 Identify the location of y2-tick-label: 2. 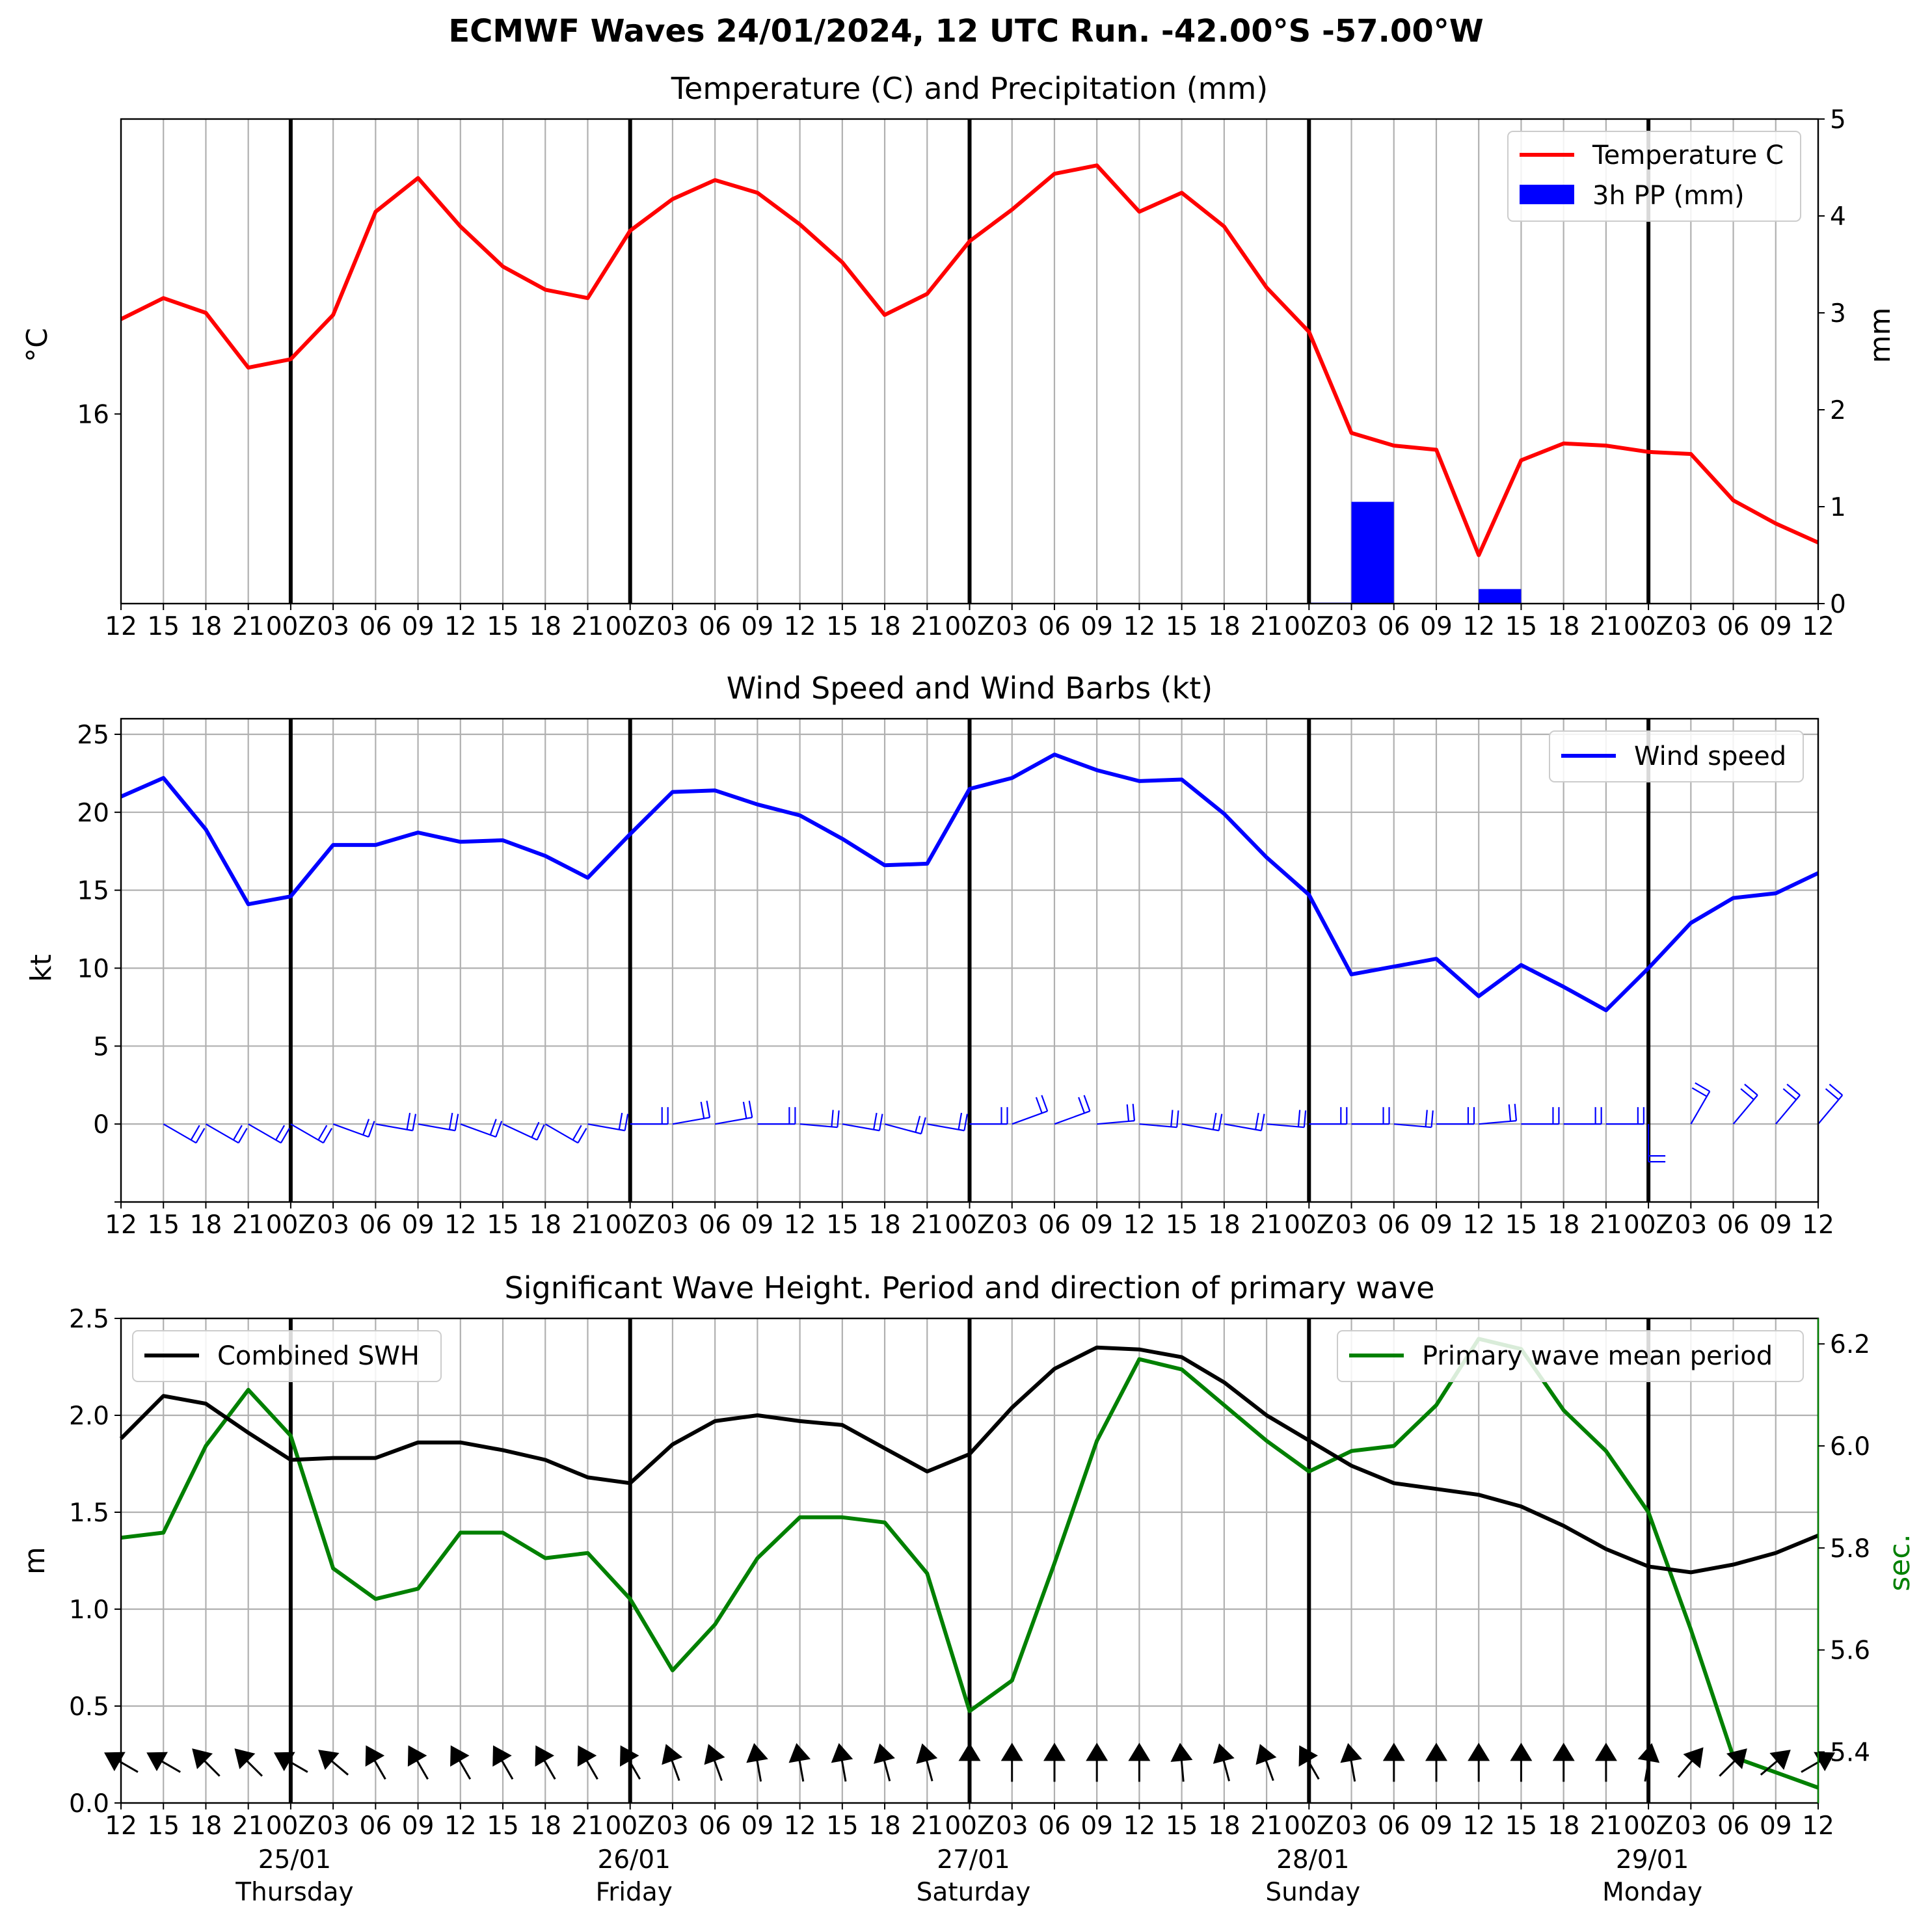
(1838, 410).